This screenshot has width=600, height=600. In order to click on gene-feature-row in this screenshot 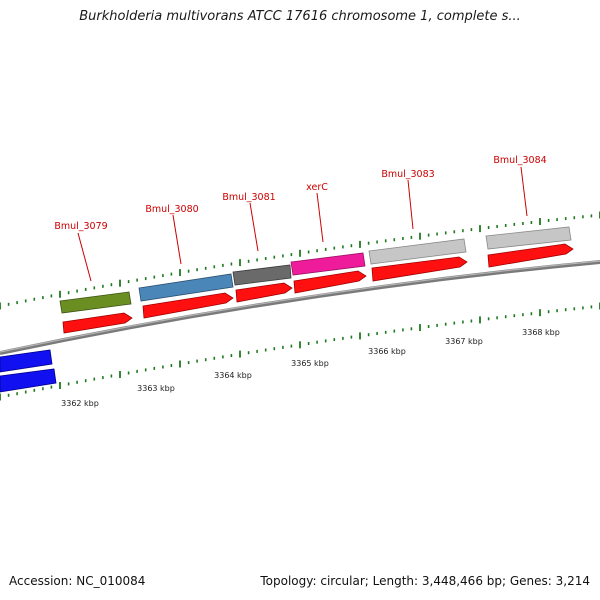, I will do `click(315, 270)`.